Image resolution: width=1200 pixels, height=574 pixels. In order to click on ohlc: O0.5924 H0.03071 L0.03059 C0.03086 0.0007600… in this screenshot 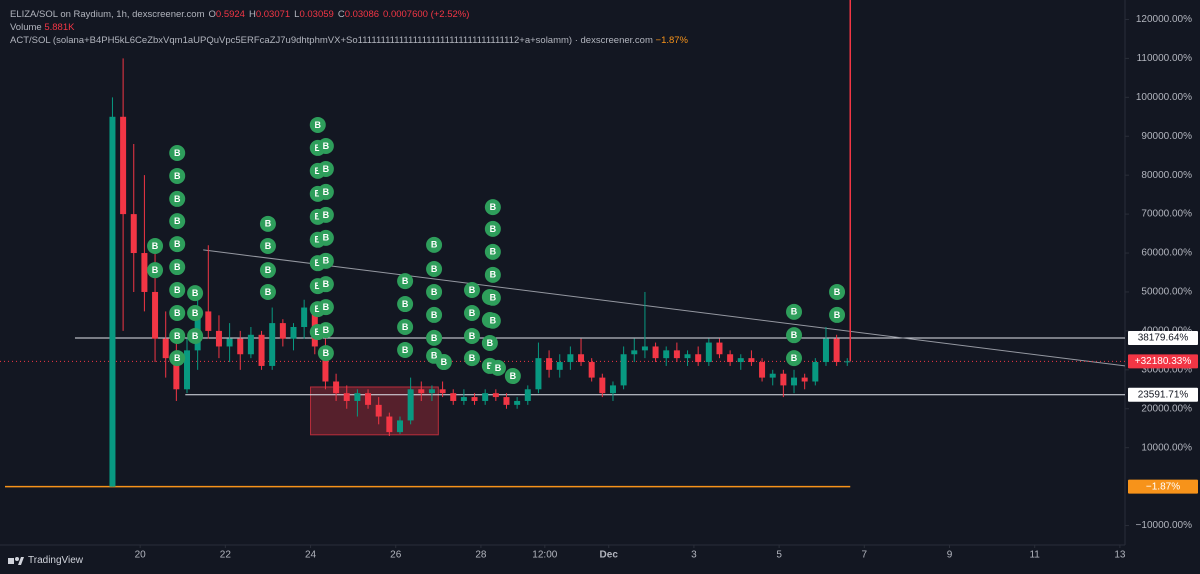, I will do `click(337, 14)`.